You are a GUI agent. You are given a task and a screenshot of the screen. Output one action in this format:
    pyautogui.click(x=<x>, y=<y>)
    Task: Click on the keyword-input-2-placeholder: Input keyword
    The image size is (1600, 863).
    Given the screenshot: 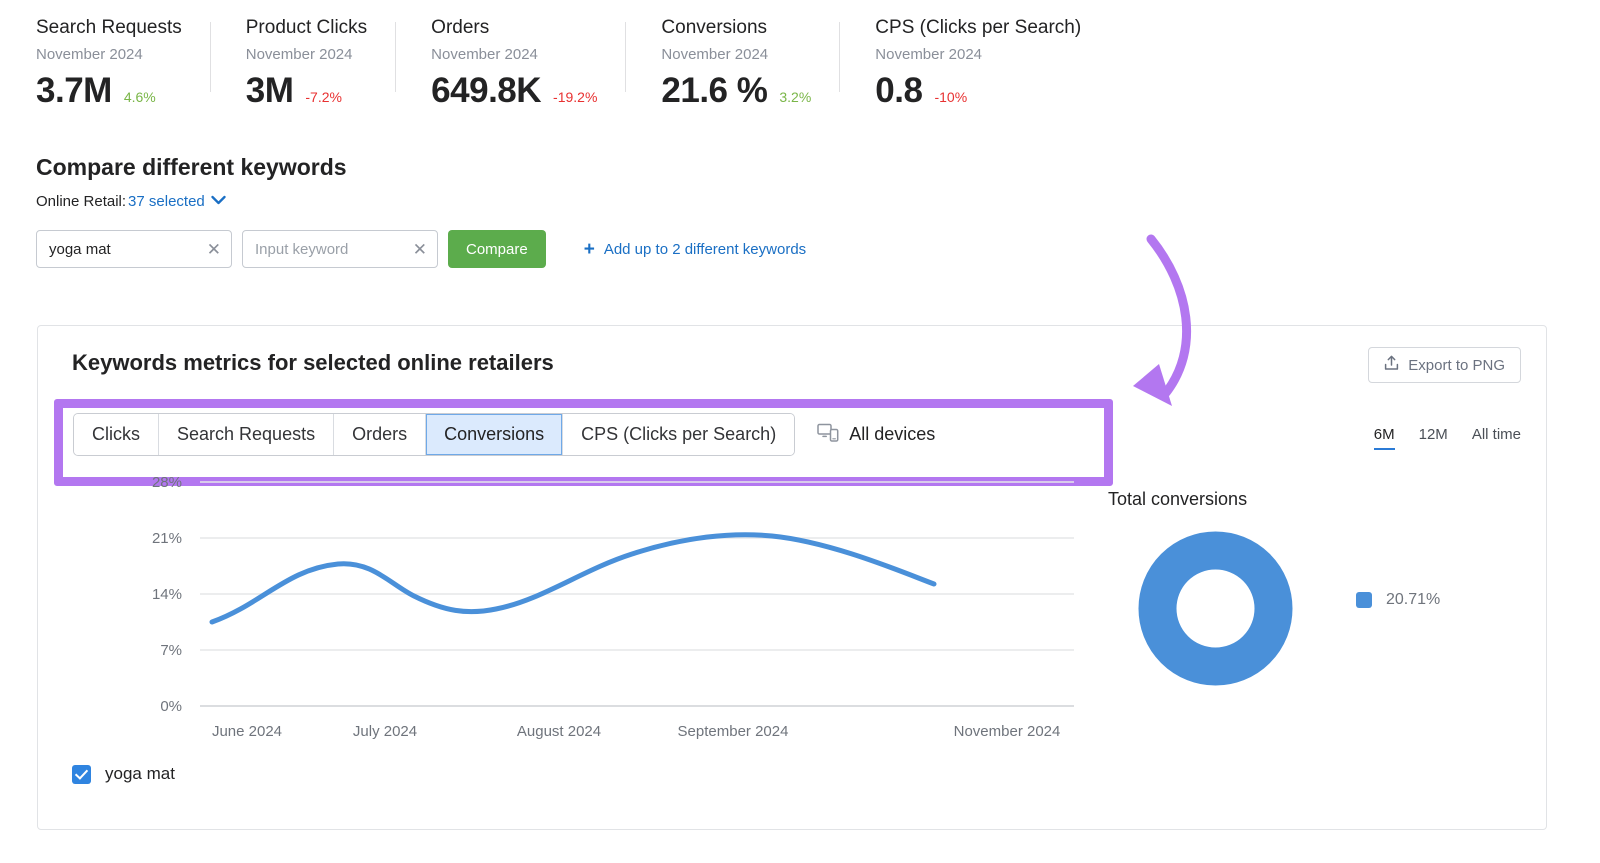 What is the action you would take?
    pyautogui.click(x=302, y=249)
    